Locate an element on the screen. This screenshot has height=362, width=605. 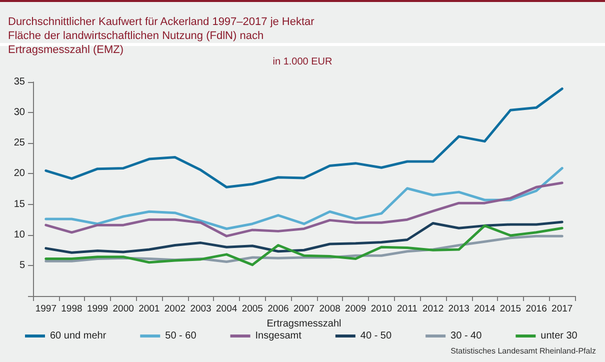
x-tick-label: 2008 is located at coordinates (329, 309).